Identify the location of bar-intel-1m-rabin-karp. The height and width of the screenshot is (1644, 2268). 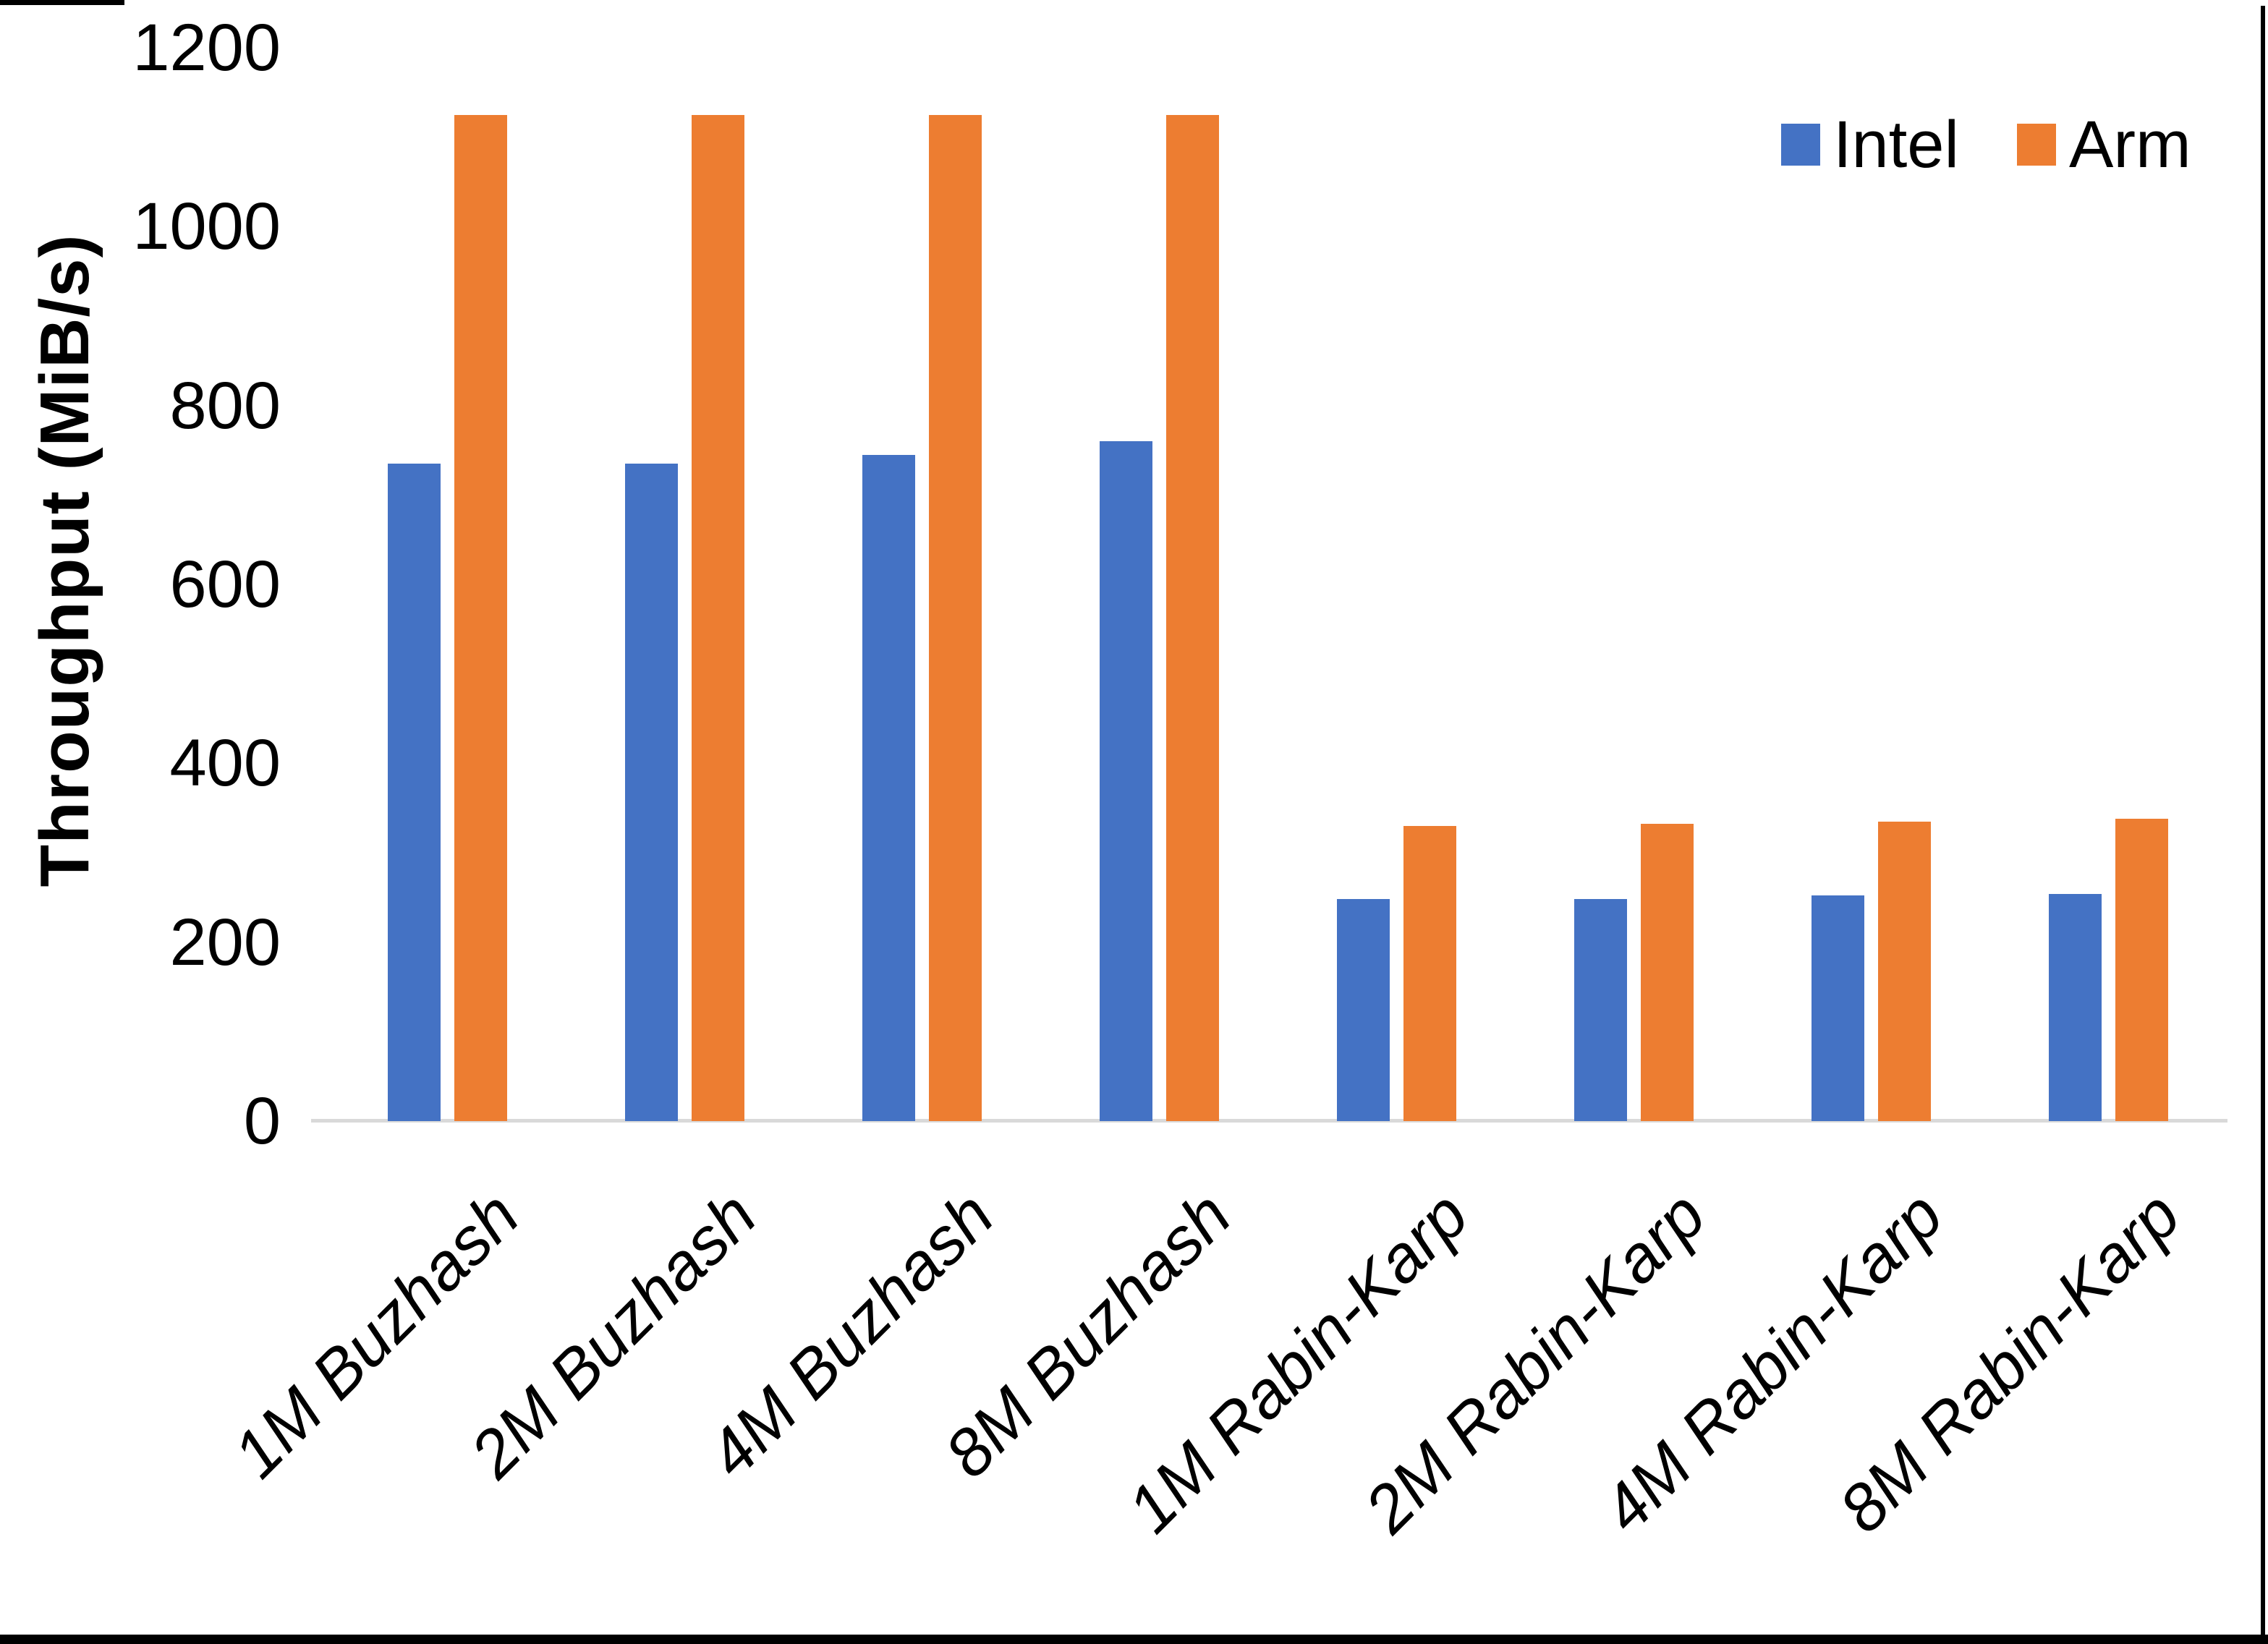
(1363, 1010).